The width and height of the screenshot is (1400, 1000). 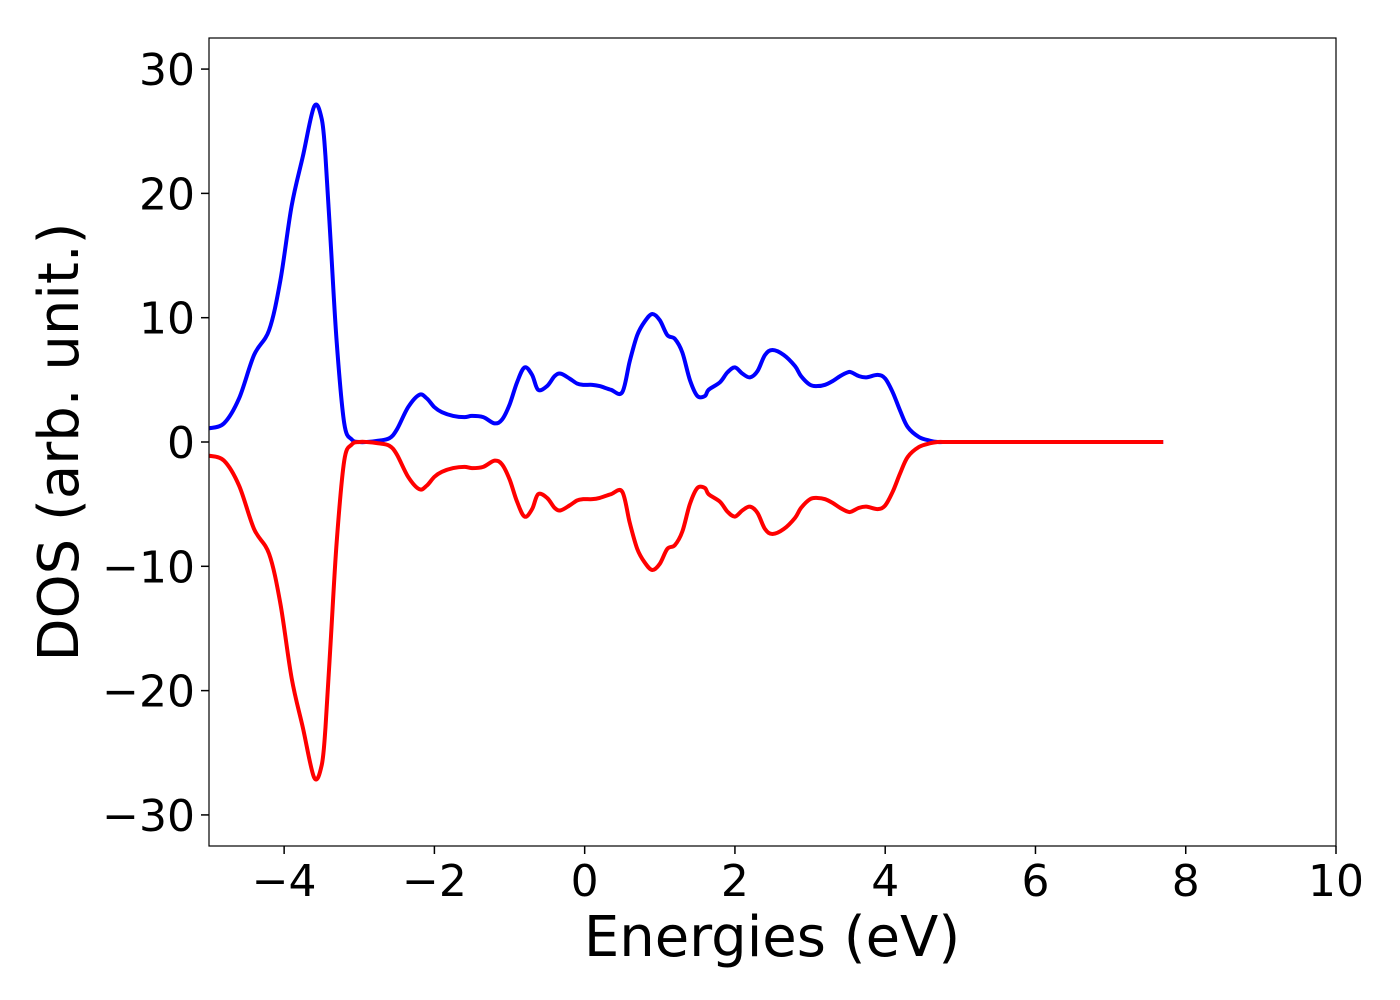 What do you see at coordinates (155, 443) in the screenshot?
I see `y-axis: −30 −20 −10 0 10 20 30` at bounding box center [155, 443].